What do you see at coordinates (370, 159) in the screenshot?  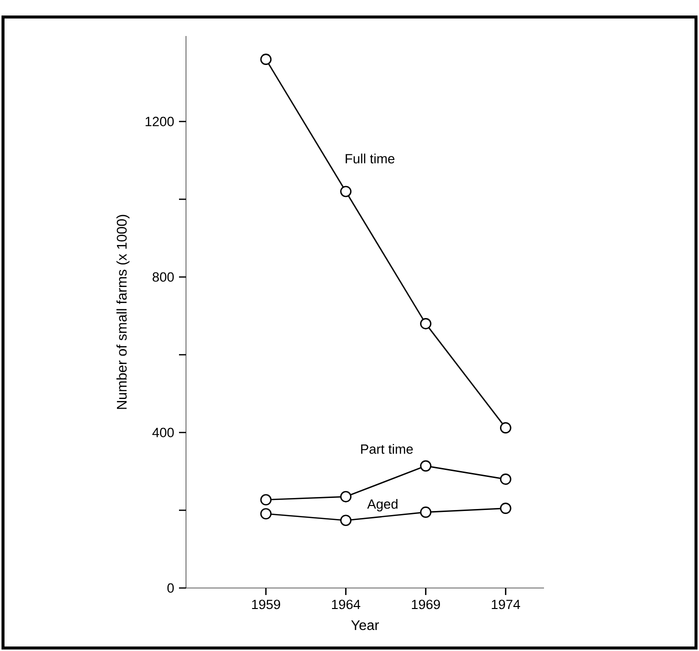 I see `series-label: Full time` at bounding box center [370, 159].